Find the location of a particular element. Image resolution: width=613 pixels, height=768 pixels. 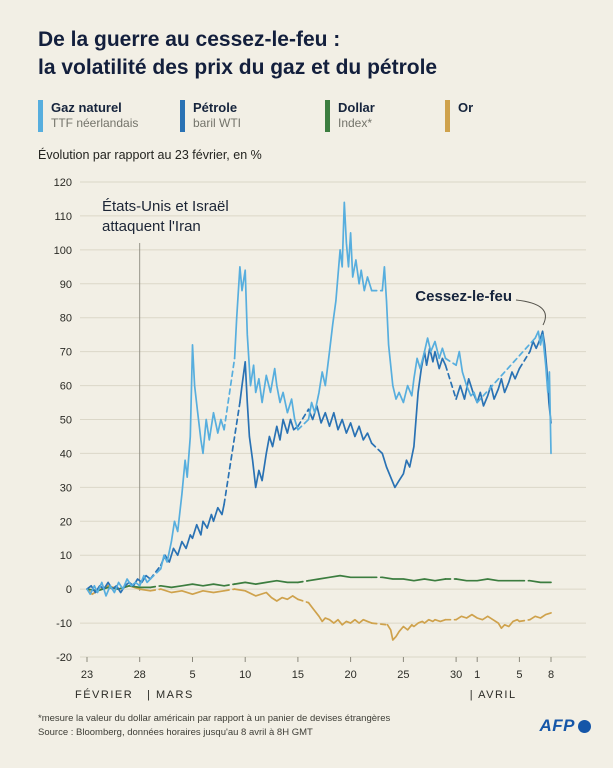

afp-logo: AFP is located at coordinates (565, 726).